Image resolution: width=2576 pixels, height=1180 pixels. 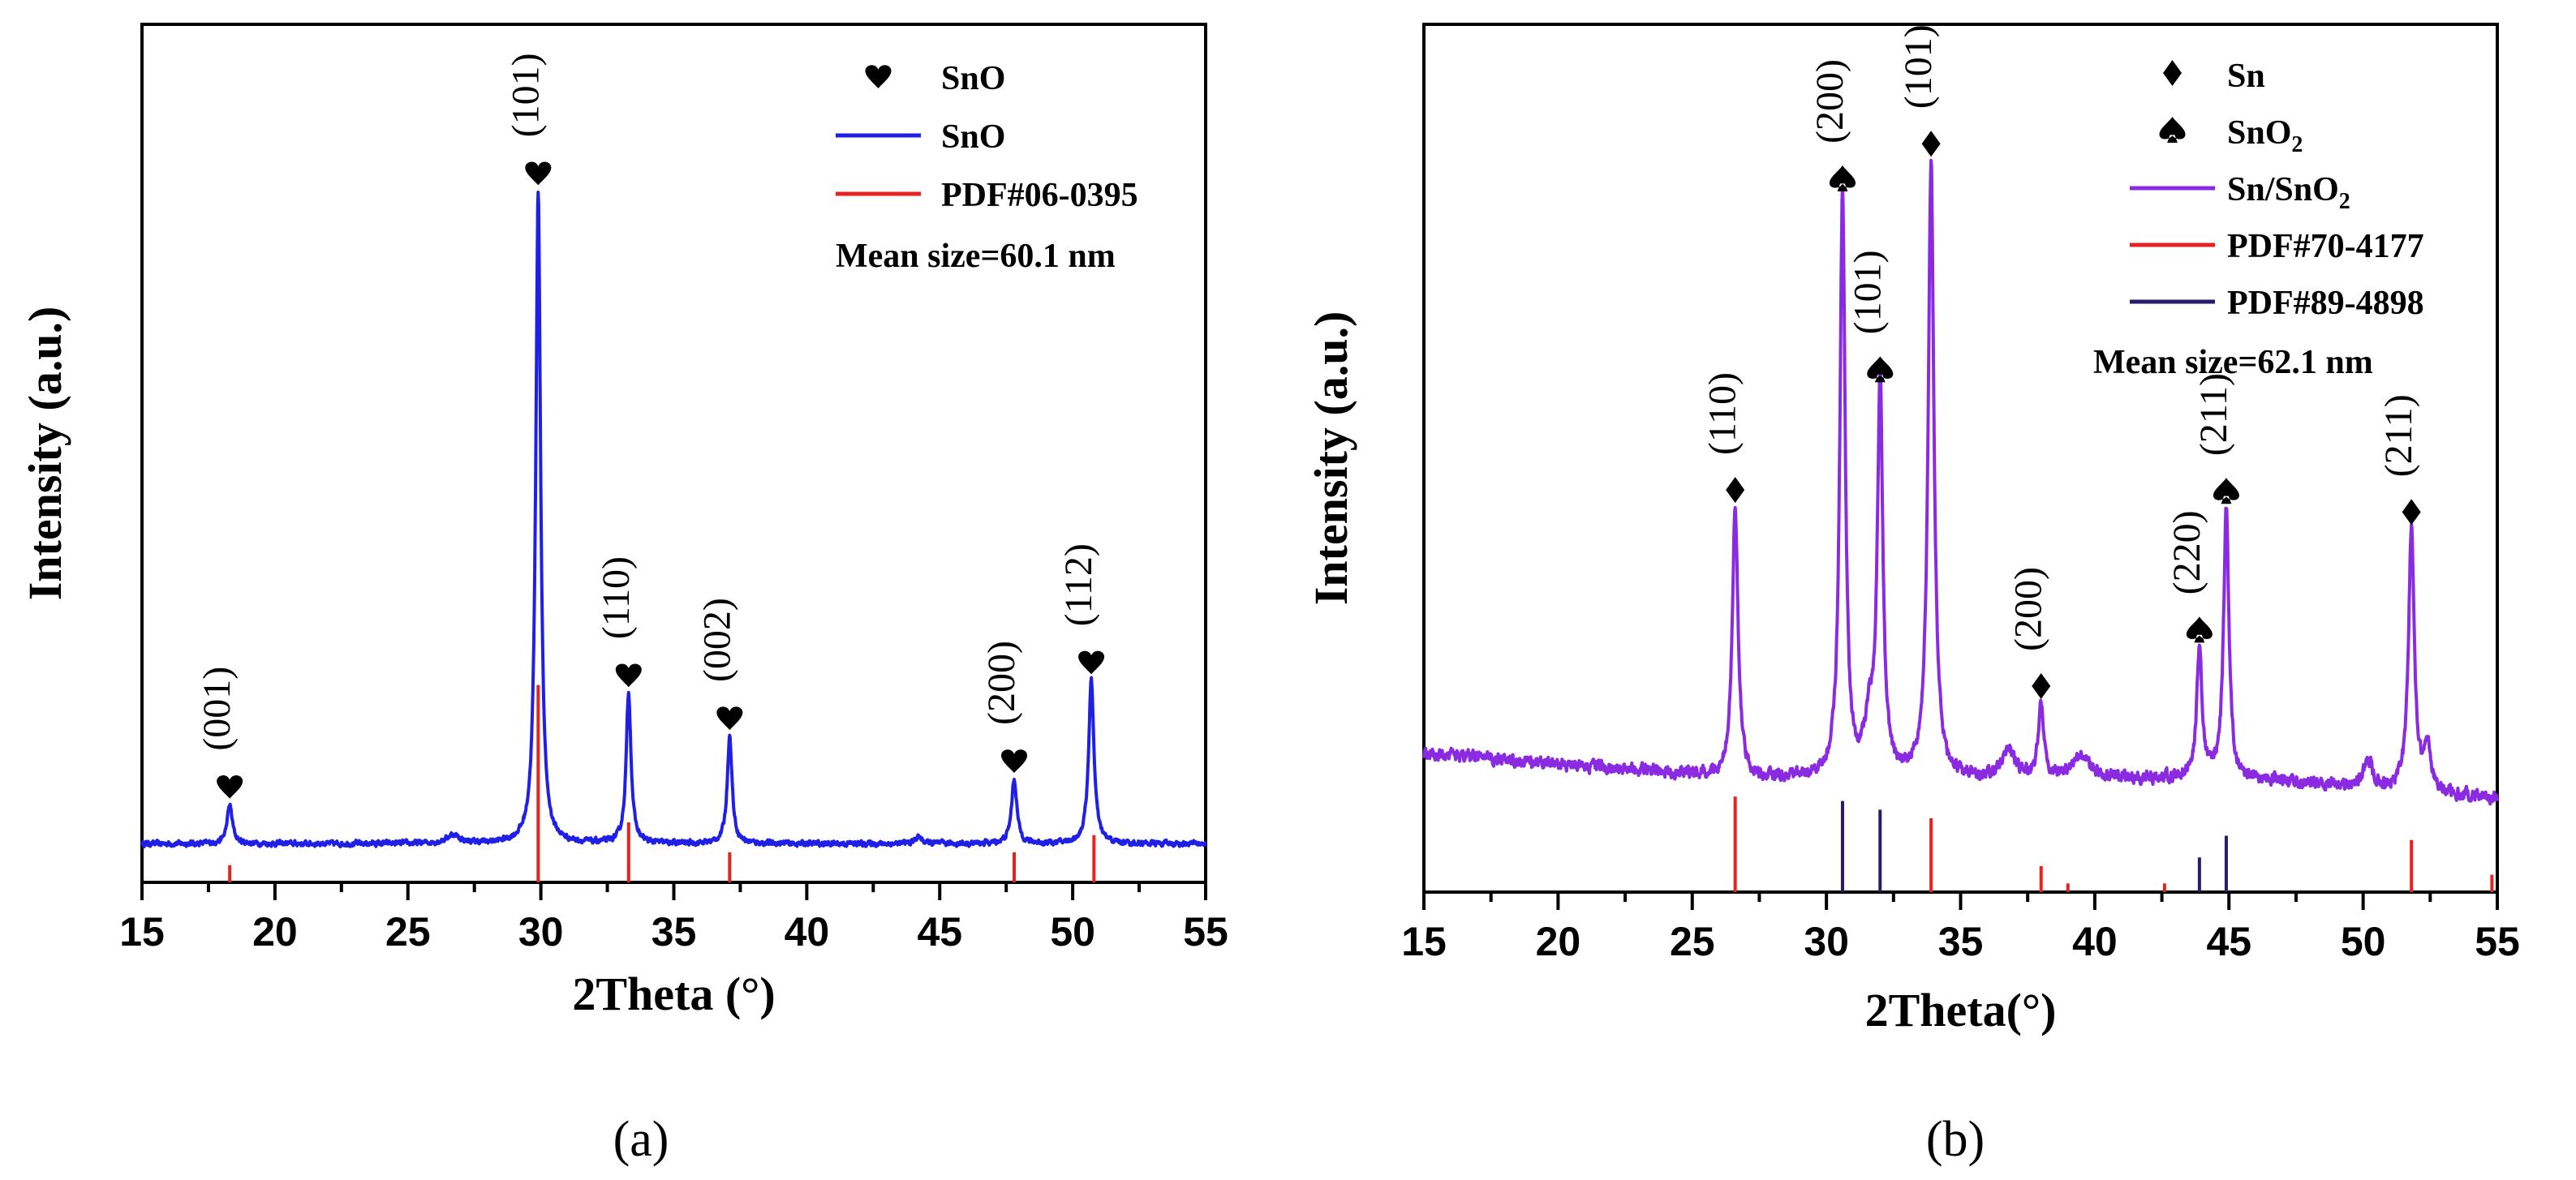 I want to click on legend-label: SnO2, so click(x=2265, y=135).